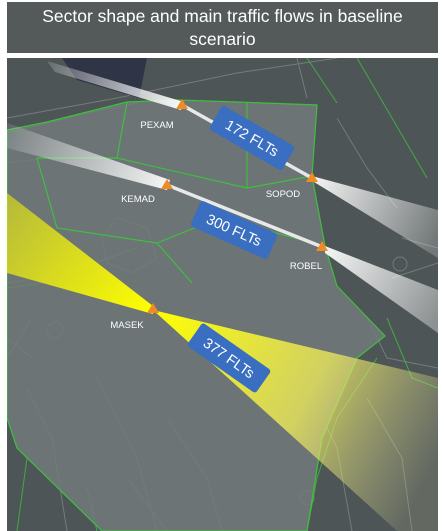 This screenshot has width=444, height=531. Describe the element at coordinates (309, 256) in the screenshot. I see `waypoint-robel: ROBEL` at that location.